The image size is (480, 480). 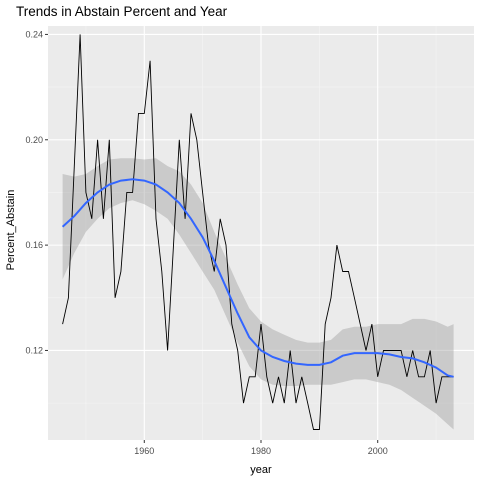 I want to click on chart-title: Trends in Abstain Percent and Year, so click(x=122, y=11).